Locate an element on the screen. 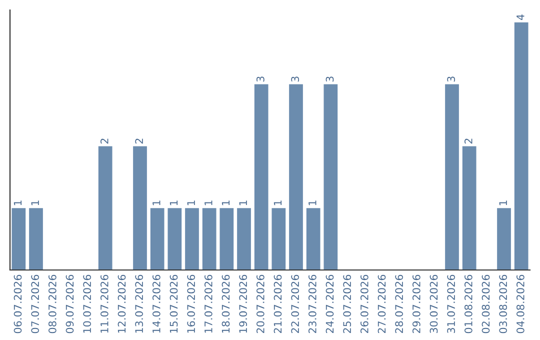  x-tick-label: 24.07.2026 is located at coordinates (330, 304).